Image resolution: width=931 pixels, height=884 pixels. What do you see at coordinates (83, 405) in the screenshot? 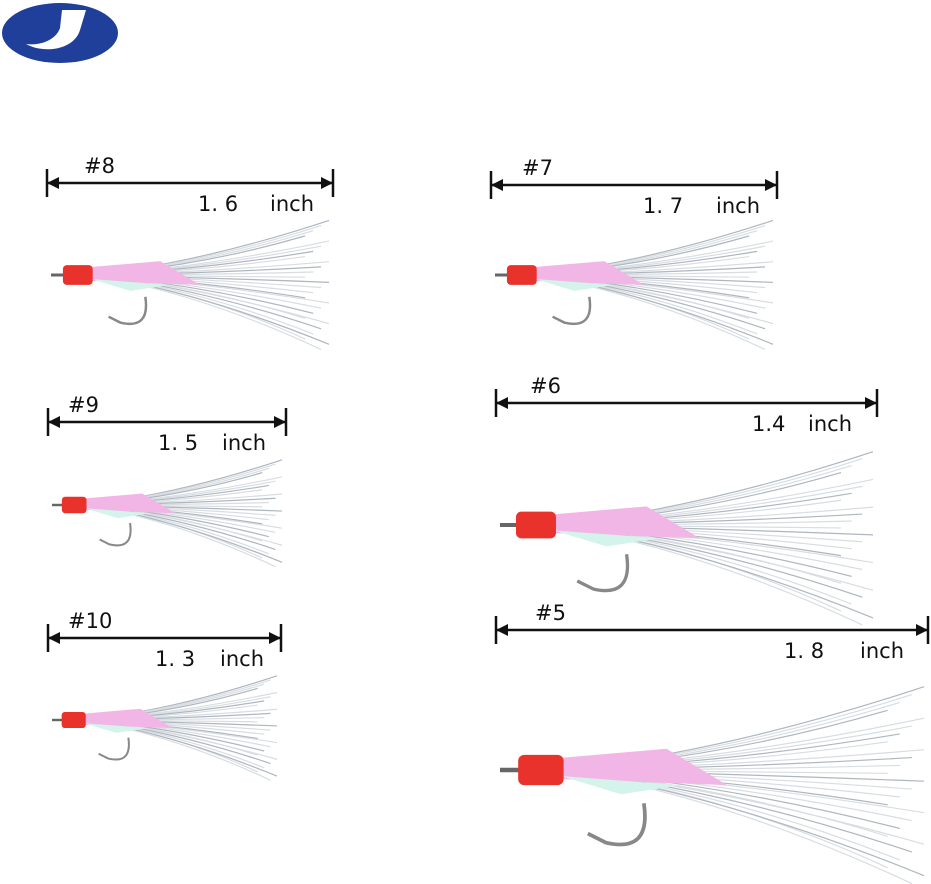
I see `size-label: #9` at bounding box center [83, 405].